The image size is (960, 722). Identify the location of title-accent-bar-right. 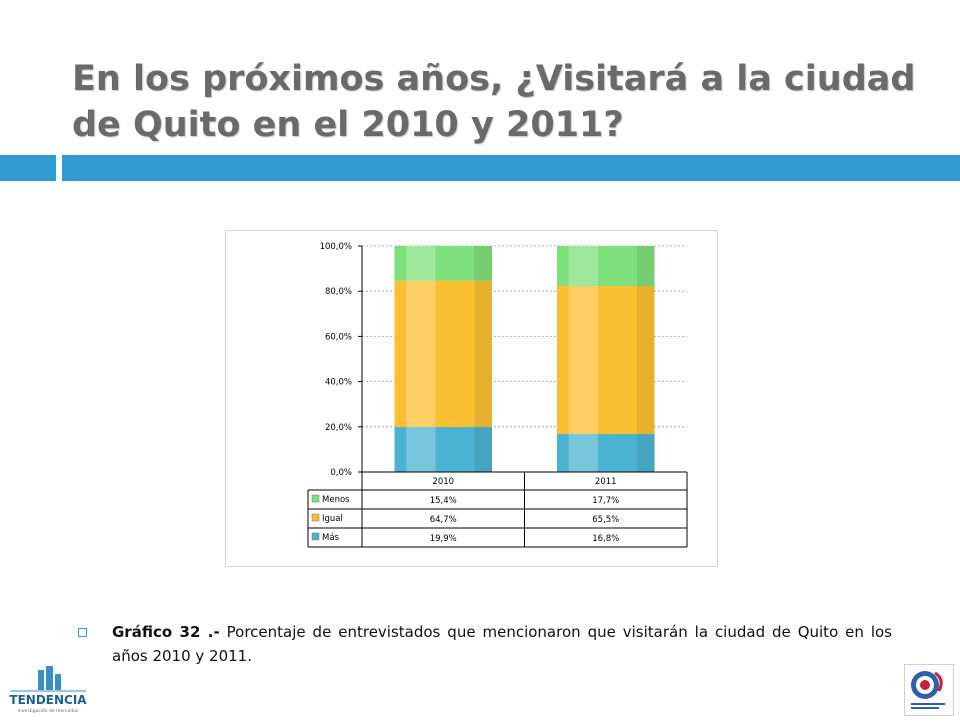
(511, 168).